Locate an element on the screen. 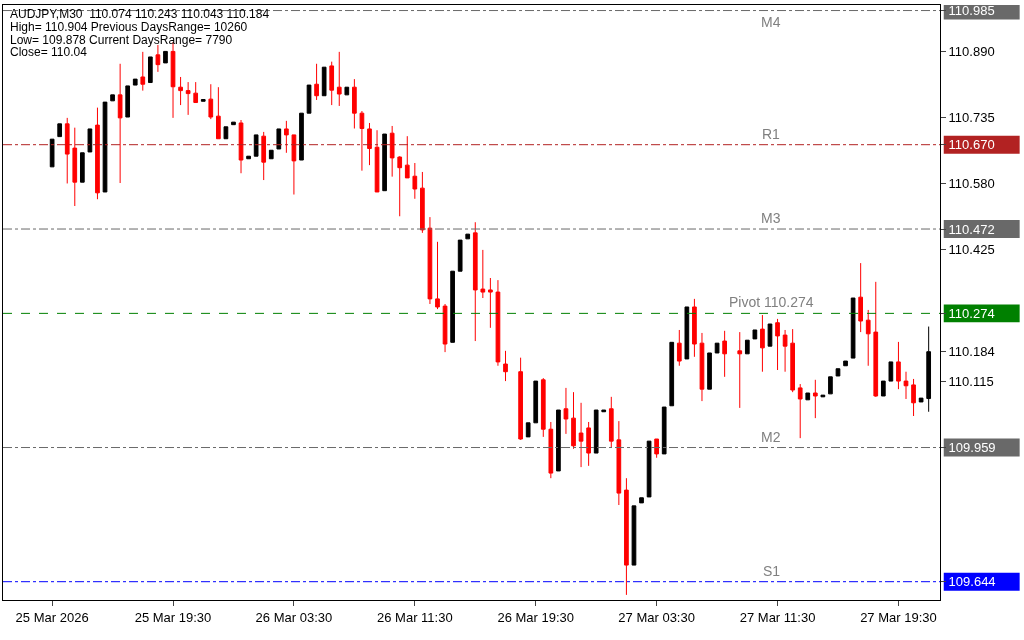 The image size is (1024, 640). y-tick-label: 110.735 is located at coordinates (971, 117).